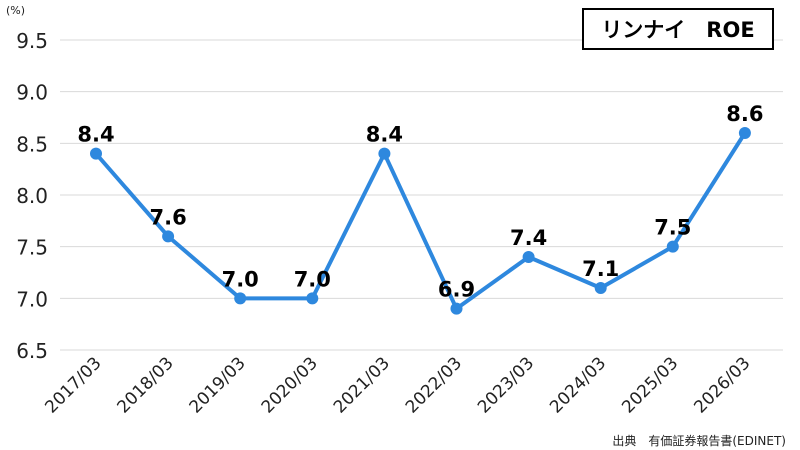 This screenshot has width=800, height=450. I want to click on y-axis-unit-label: (%), so click(16, 10).